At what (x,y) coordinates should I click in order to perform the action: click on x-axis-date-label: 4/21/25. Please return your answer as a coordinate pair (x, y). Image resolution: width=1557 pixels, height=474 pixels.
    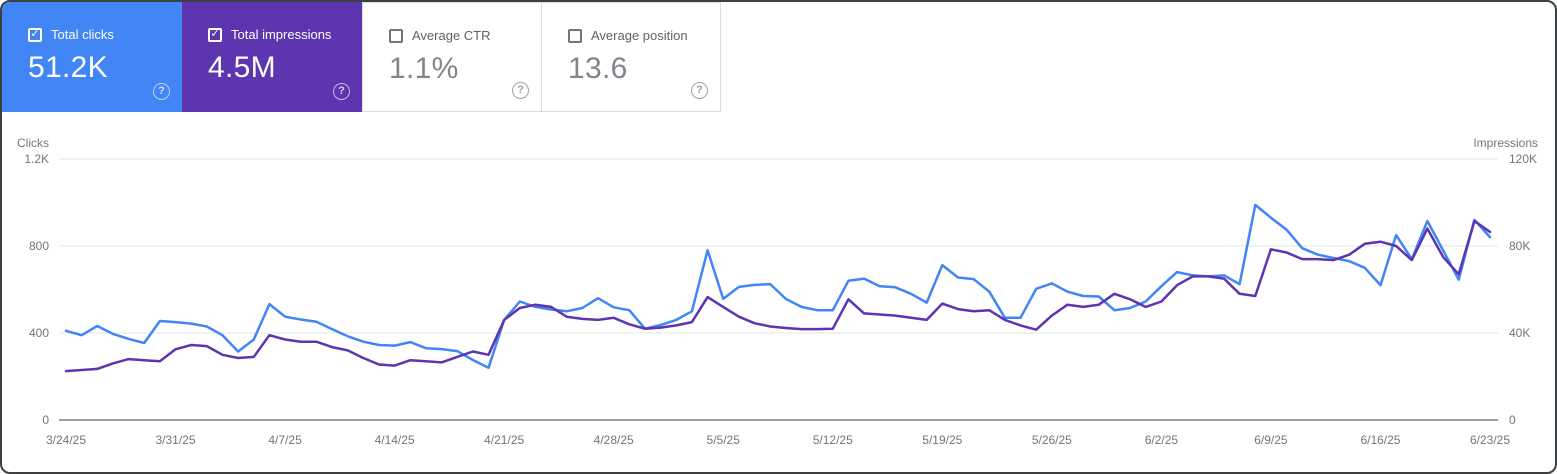
    Looking at the image, I should click on (504, 440).